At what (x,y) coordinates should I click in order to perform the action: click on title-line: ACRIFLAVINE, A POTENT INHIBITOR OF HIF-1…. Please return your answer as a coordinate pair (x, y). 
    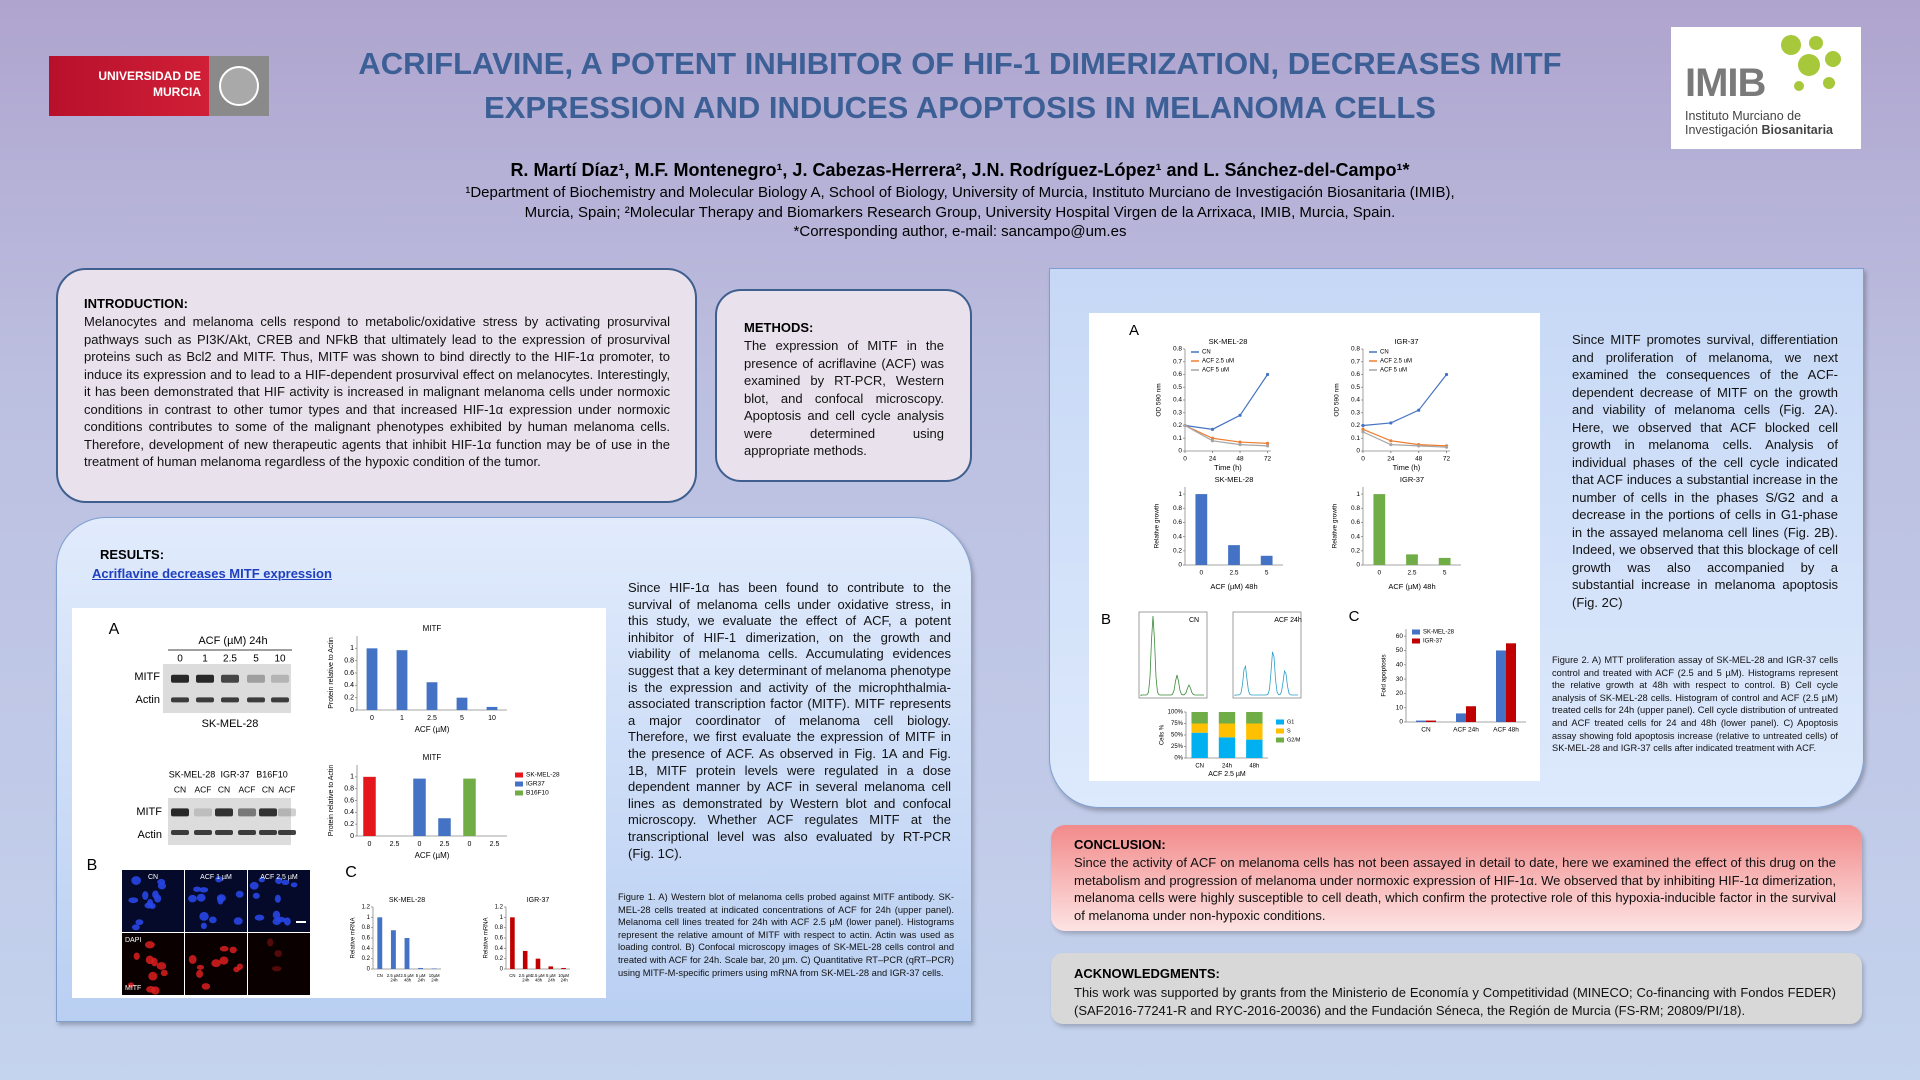
    Looking at the image, I should click on (960, 63).